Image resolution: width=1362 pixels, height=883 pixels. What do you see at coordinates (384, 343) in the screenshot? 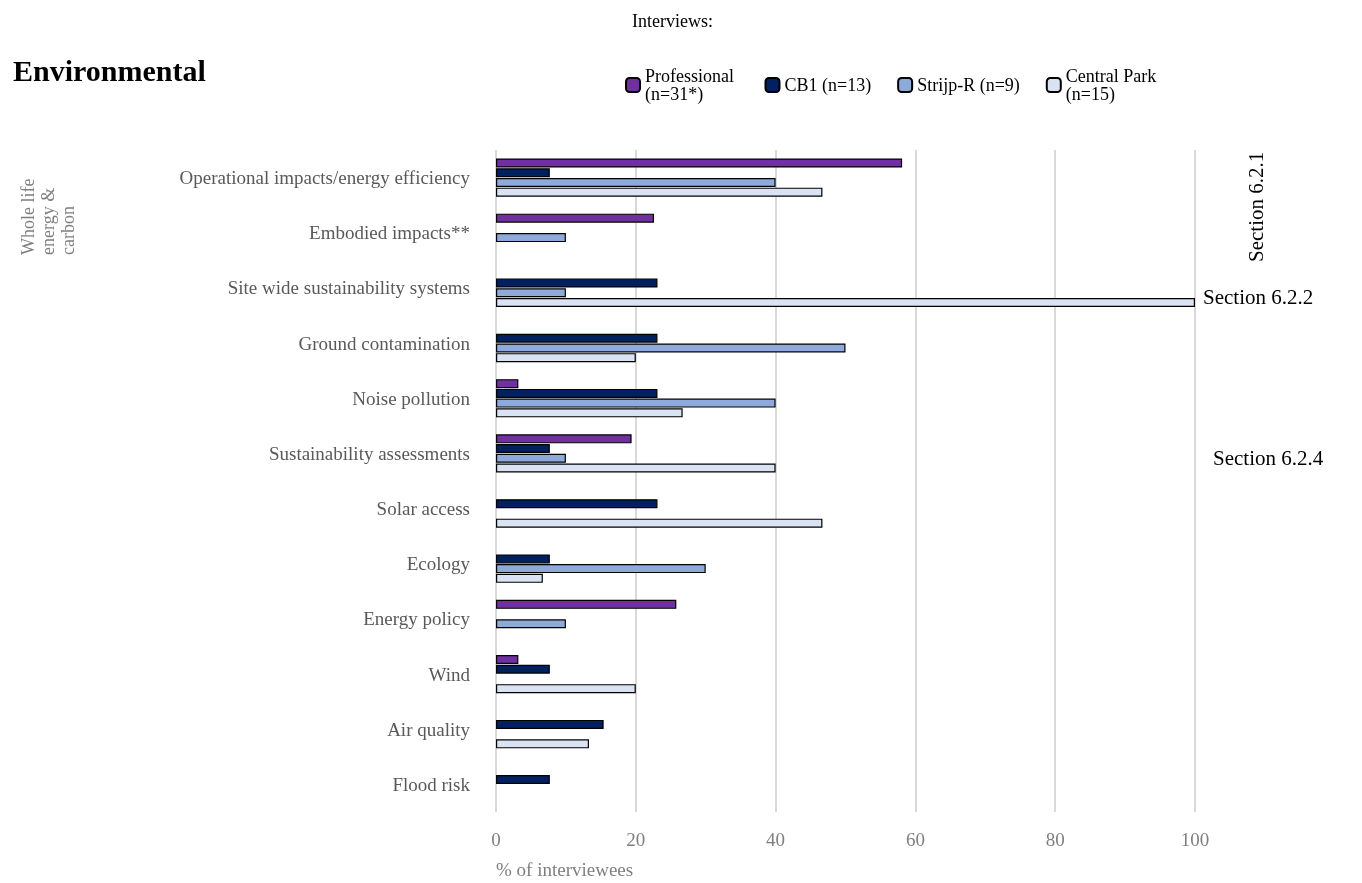
I see `y-tick-label: Ground contamination` at bounding box center [384, 343].